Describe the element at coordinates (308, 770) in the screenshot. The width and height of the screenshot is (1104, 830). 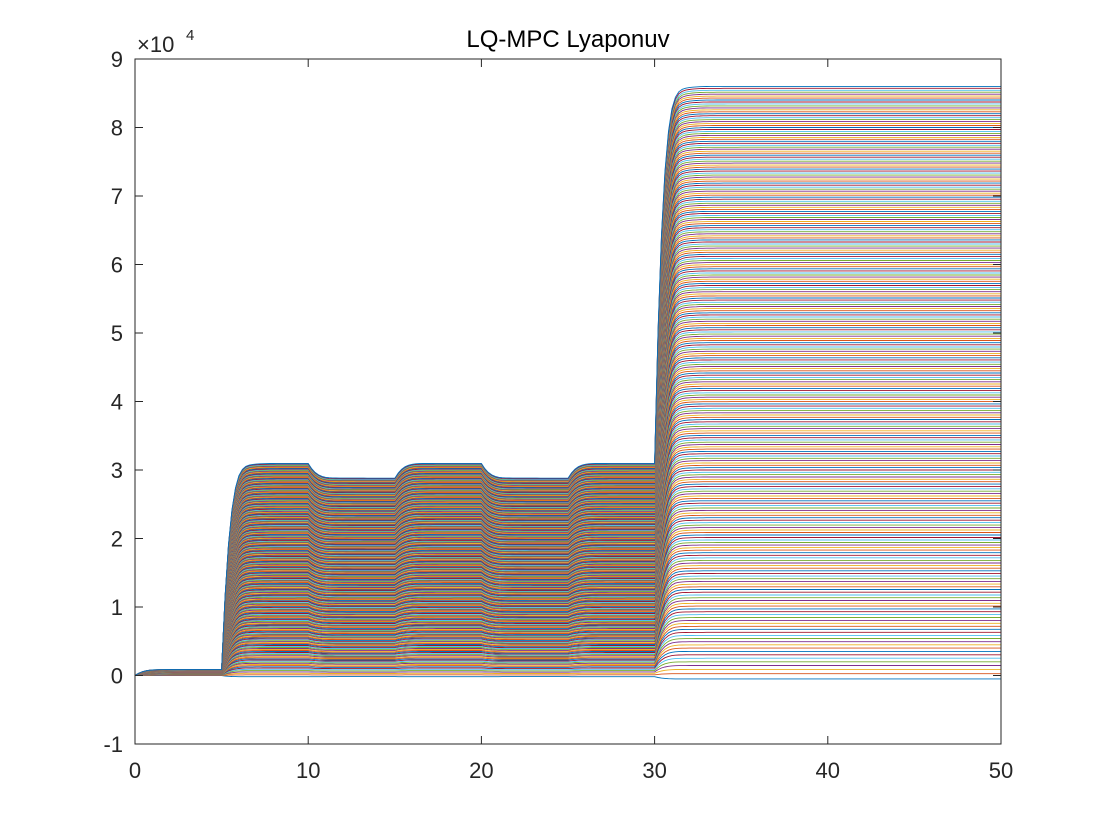
I see `x-tick-label: 10` at that location.